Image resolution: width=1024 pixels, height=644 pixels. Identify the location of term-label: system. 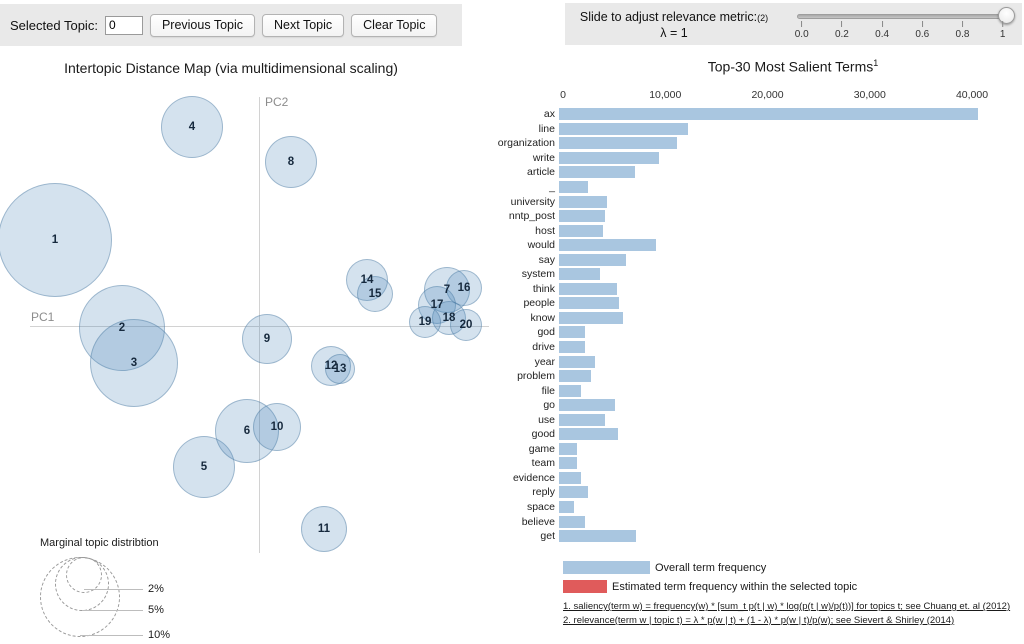
(538, 274).